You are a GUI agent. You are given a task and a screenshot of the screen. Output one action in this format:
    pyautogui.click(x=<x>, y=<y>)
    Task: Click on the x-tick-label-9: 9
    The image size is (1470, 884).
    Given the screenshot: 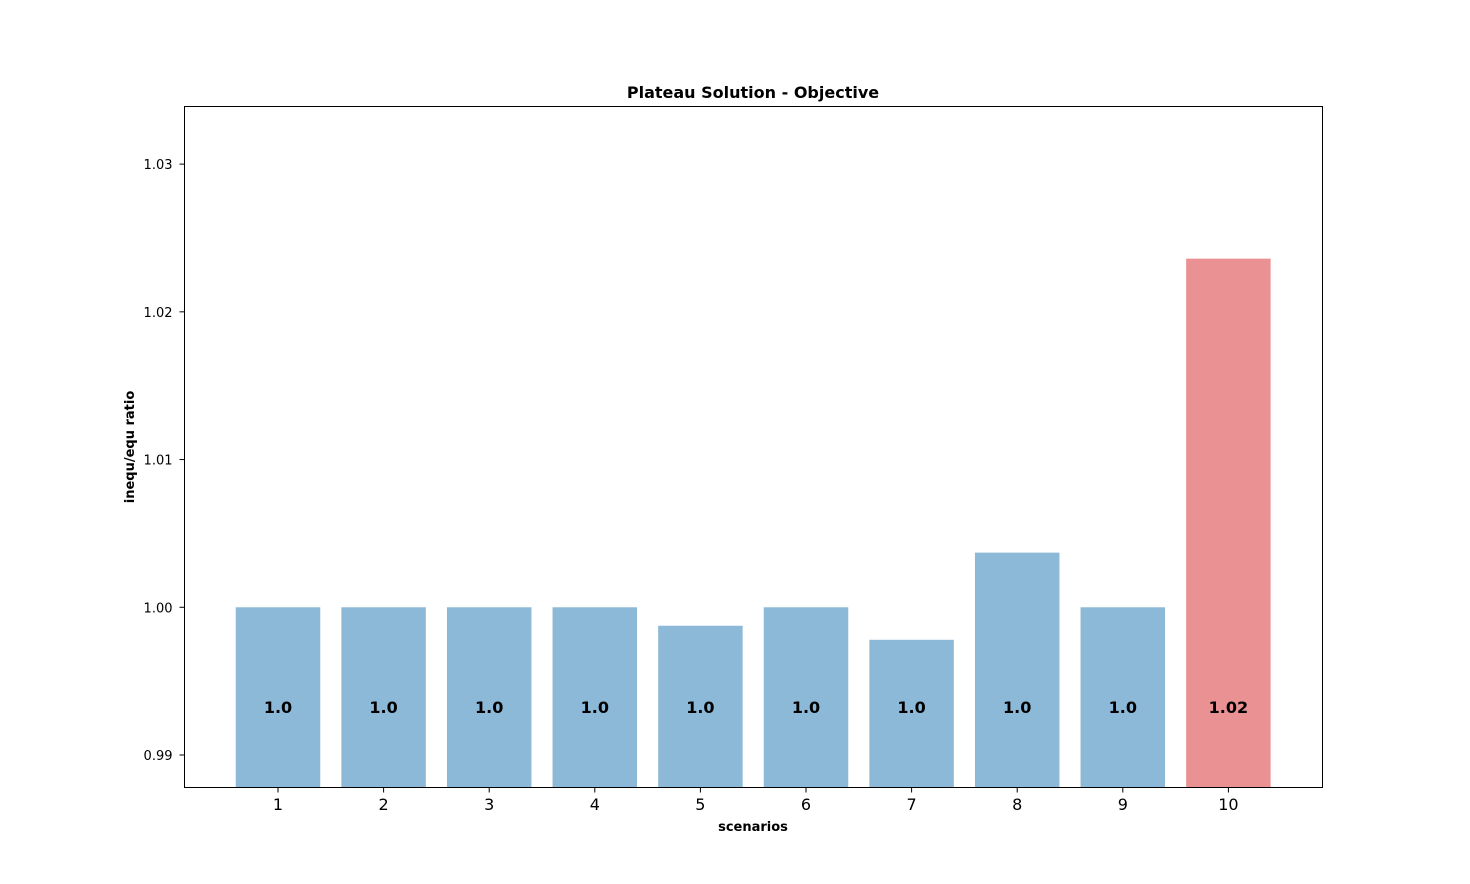 What is the action you would take?
    pyautogui.click(x=1123, y=804)
    